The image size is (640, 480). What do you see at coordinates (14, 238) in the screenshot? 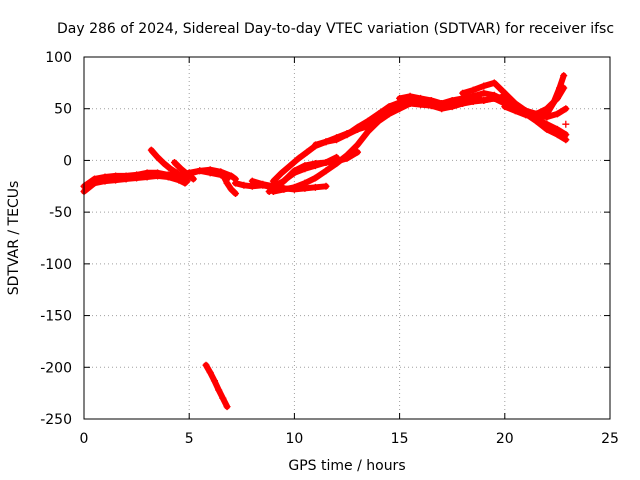
I see `y-axis-label: SDTVAR / TECUs` at bounding box center [14, 238].